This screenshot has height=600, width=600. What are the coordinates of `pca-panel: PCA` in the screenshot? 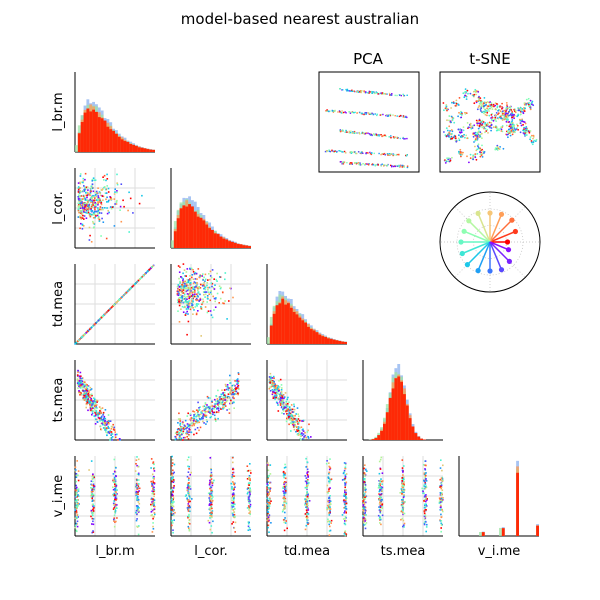 It's located at (369, 111).